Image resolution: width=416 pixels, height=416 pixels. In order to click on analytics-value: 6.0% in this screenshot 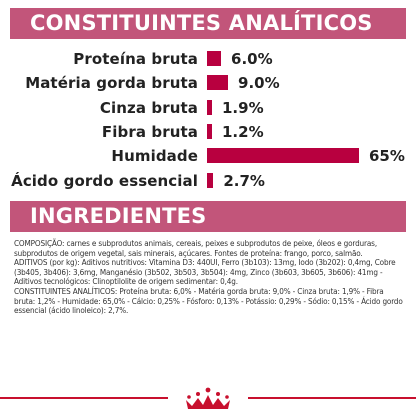, I will do `click(252, 59)`.